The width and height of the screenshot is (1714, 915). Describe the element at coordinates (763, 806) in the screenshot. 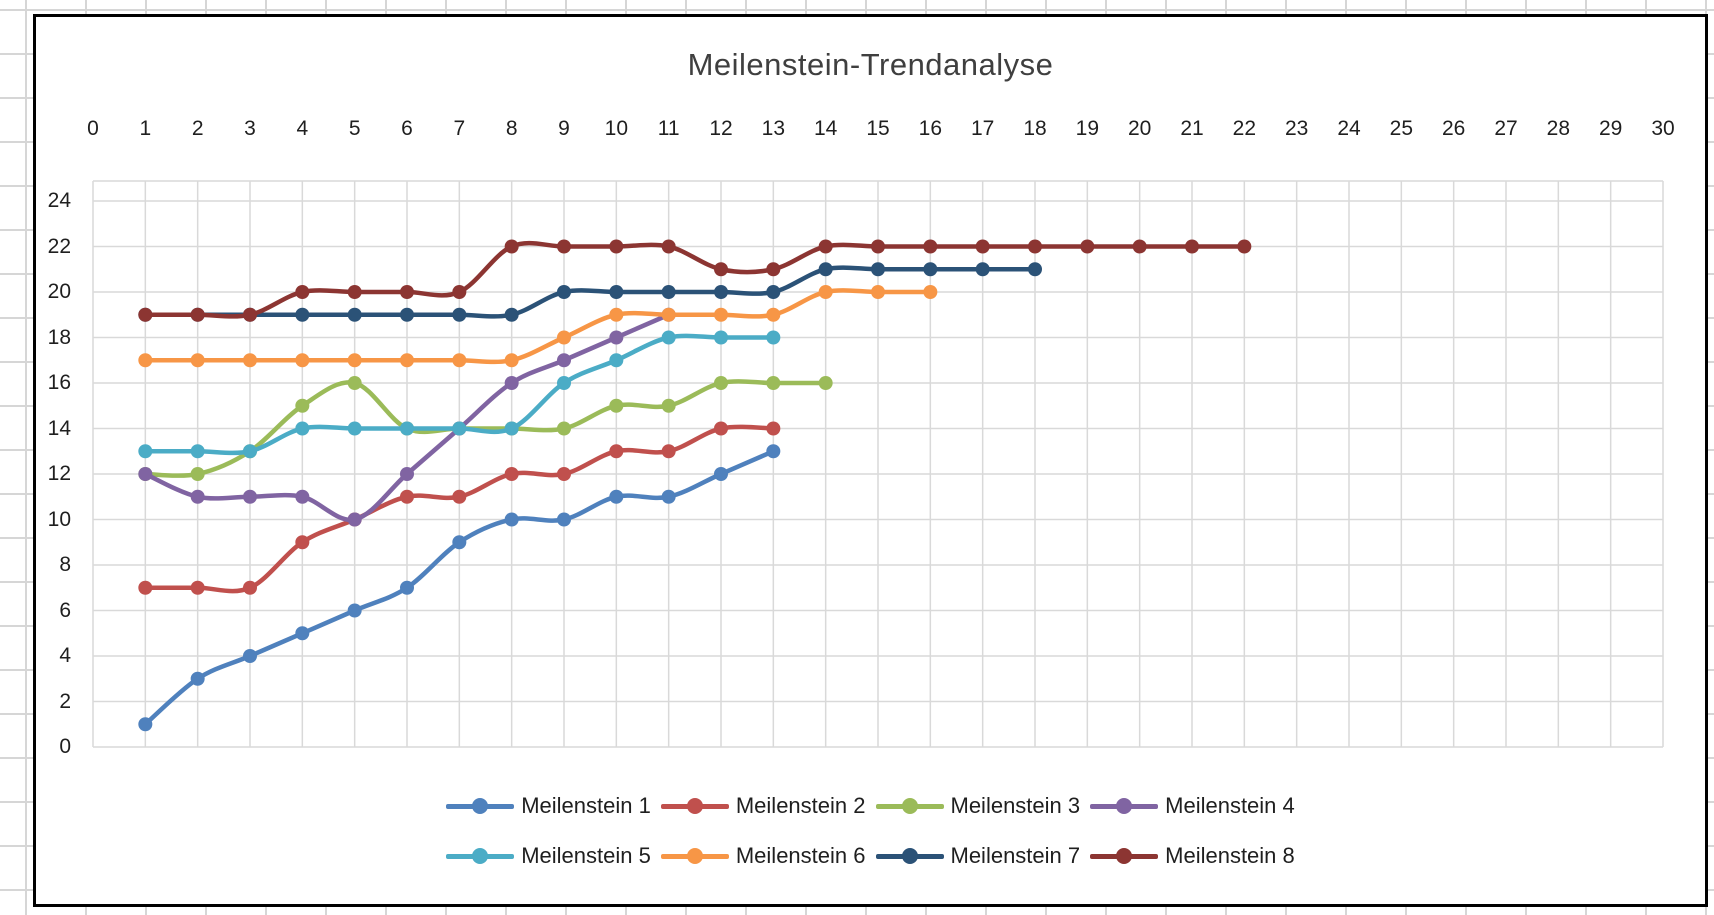

I see `legend-item-meilenstein-2: Meilenstein 2` at that location.